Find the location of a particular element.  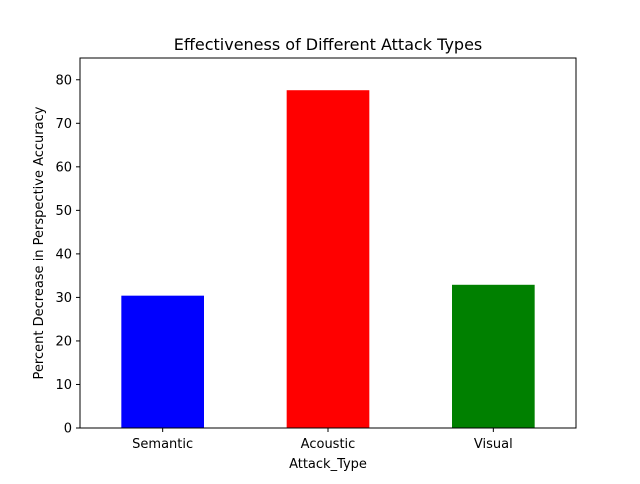

x-axis: Semantic Acoustic Visual is located at coordinates (322, 440).